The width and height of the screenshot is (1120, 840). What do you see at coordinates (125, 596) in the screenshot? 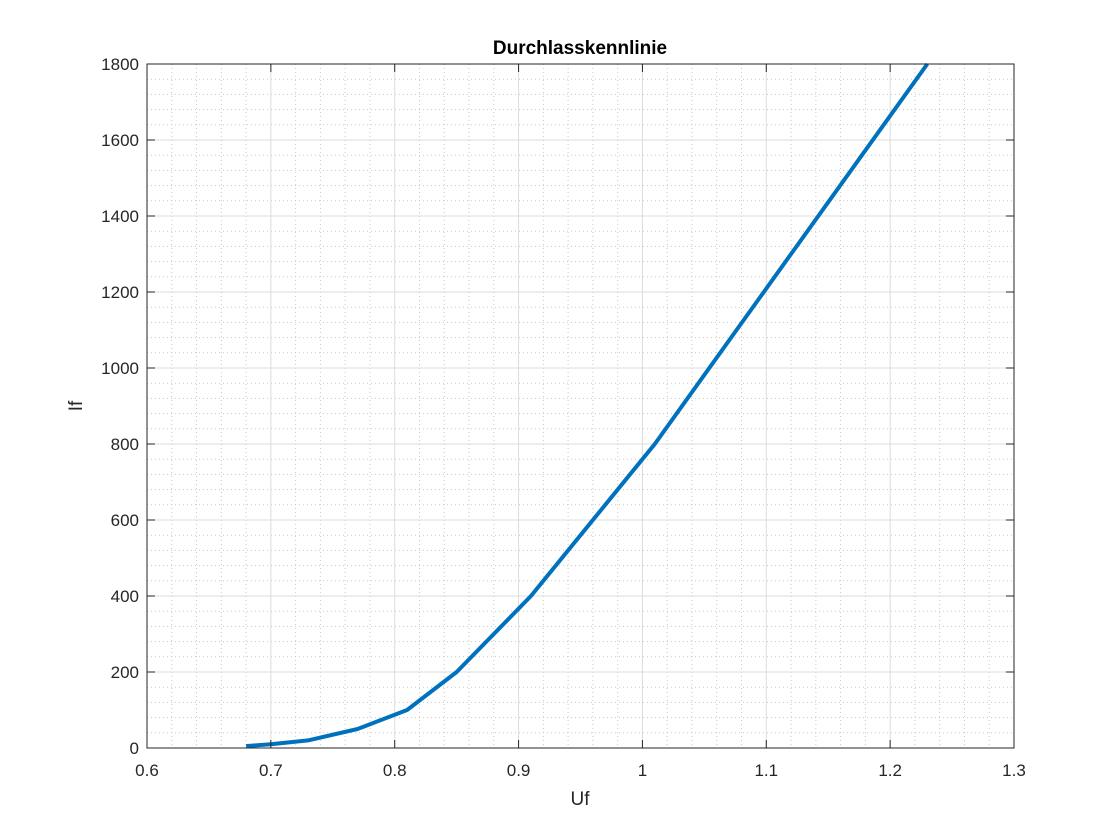
I see `y-tick-label: 400` at bounding box center [125, 596].